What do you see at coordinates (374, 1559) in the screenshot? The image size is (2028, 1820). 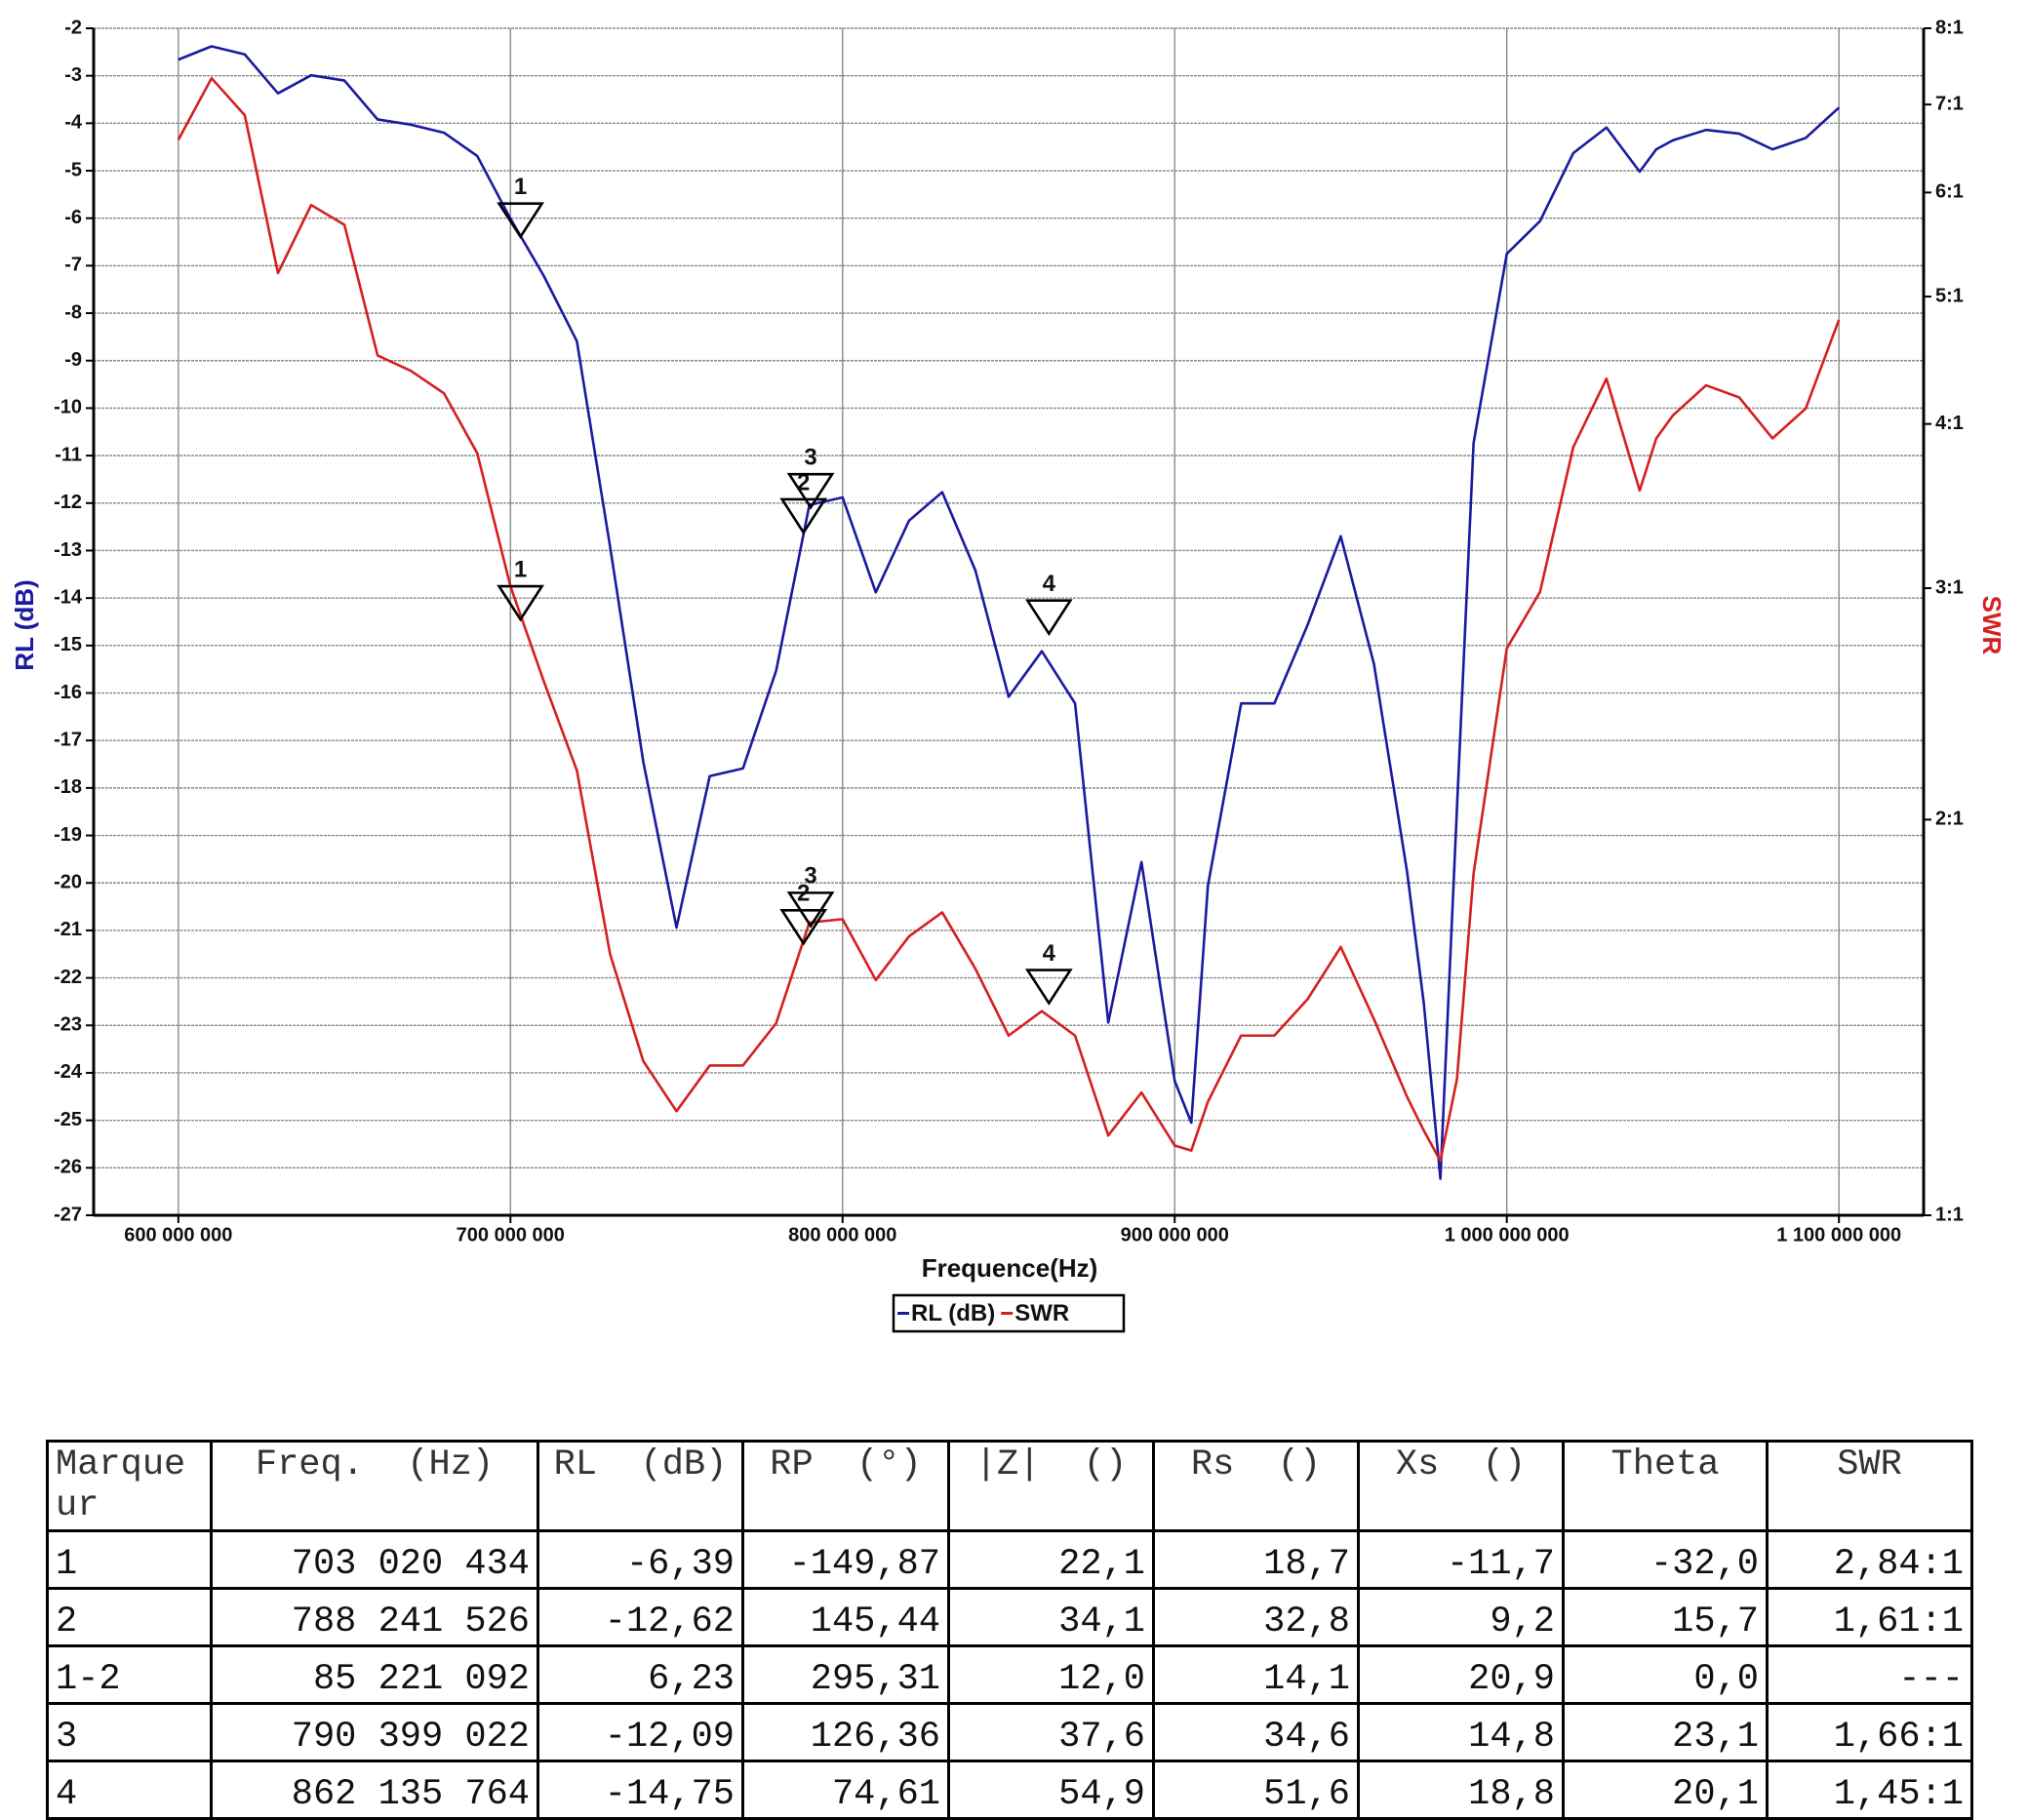 I see `table-cell: 703 020 434` at bounding box center [374, 1559].